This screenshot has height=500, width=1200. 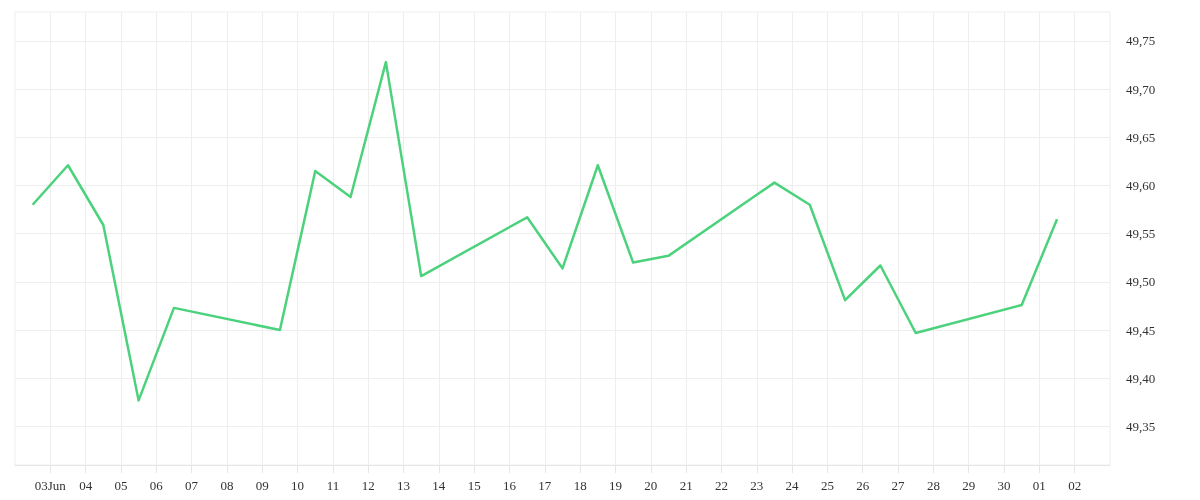 What do you see at coordinates (50, 485) in the screenshot?
I see `x-tick-label: 03Jun` at bounding box center [50, 485].